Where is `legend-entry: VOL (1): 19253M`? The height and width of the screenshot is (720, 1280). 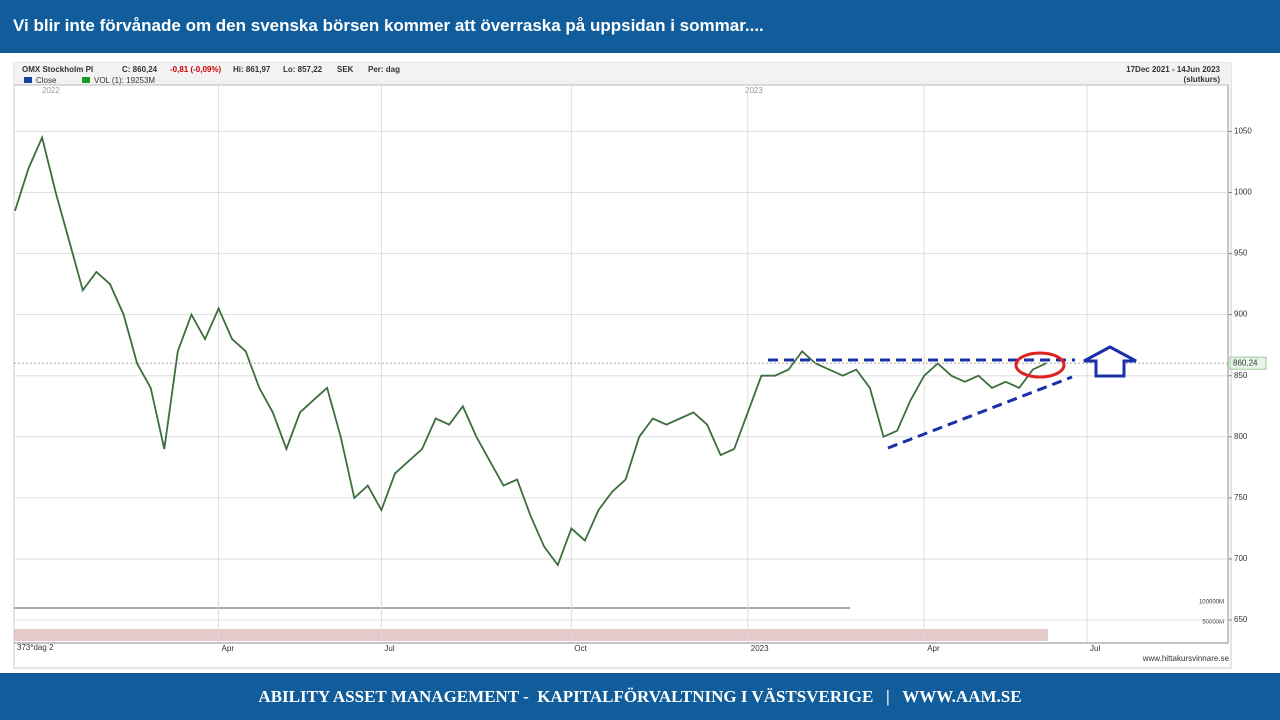 legend-entry: VOL (1): 19253M is located at coordinates (124, 80).